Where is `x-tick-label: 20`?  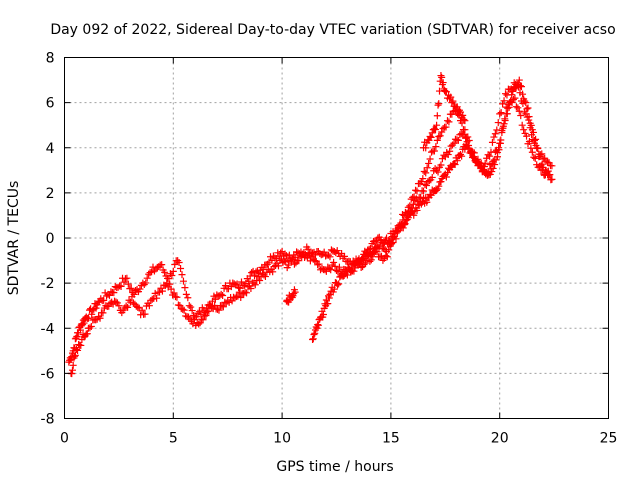
x-tick-label: 20 is located at coordinates (500, 439).